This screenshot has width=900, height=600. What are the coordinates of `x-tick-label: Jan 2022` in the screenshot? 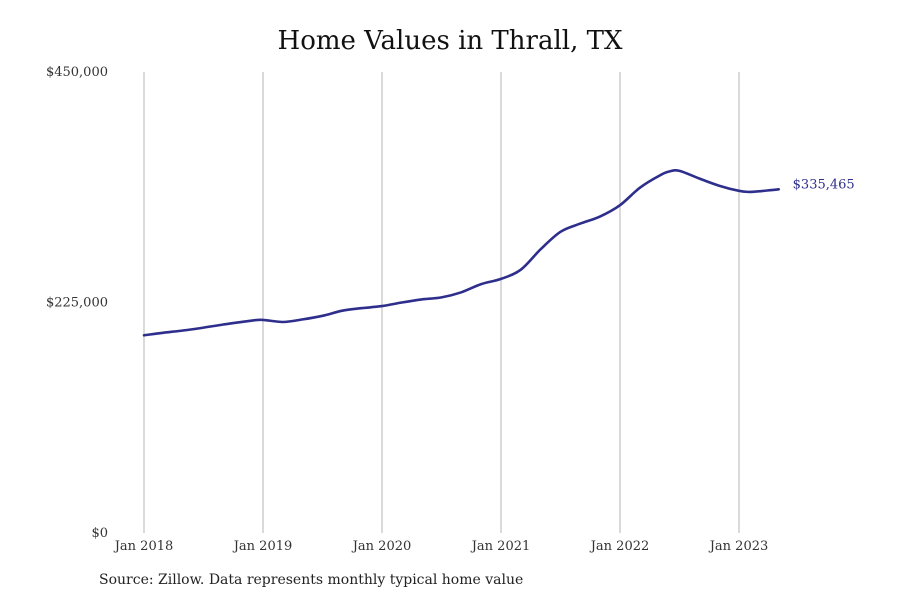 It's located at (619, 546).